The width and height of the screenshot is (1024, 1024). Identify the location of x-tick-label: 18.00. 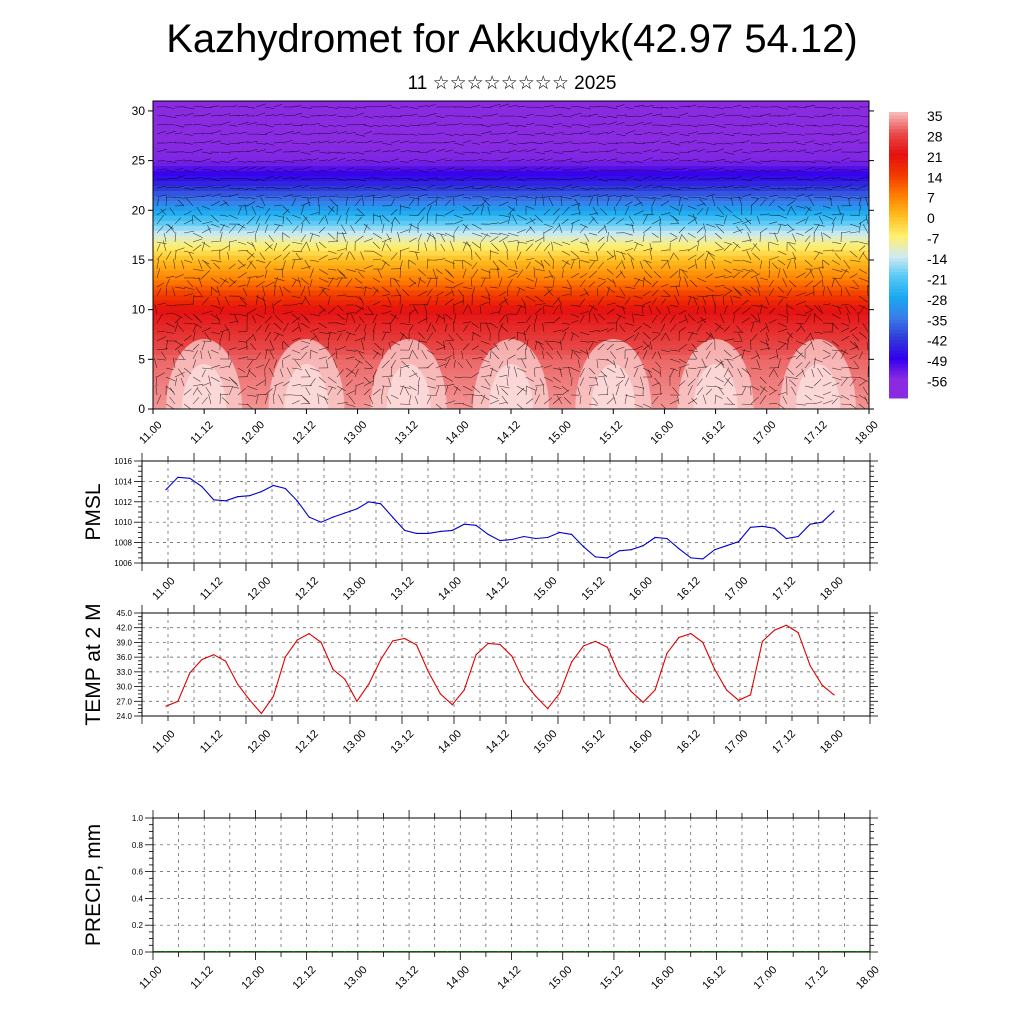
(868, 978).